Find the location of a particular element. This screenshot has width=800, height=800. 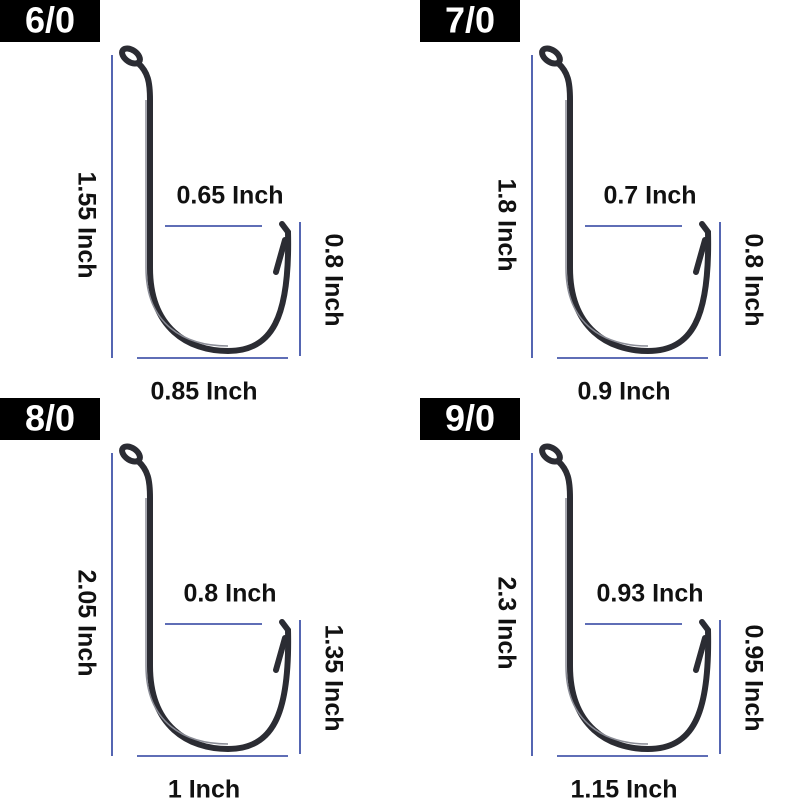

size-label: 7/0 is located at coordinates (470, 20).